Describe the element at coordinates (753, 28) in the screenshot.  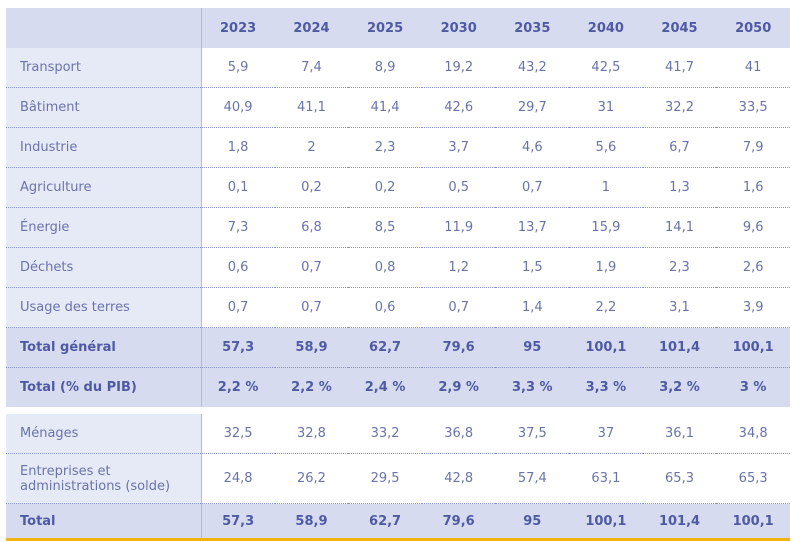
I see `year-header: 2050` at that location.